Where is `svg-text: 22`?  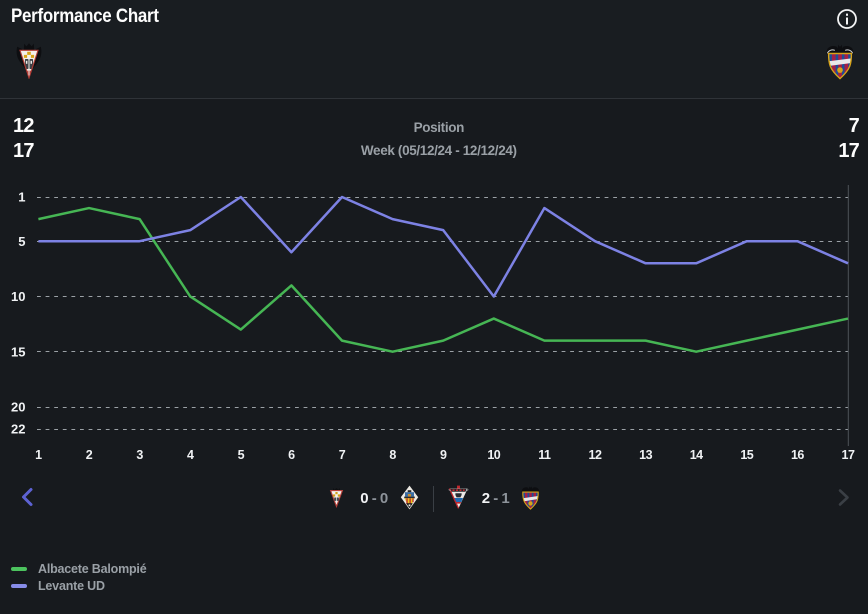 svg-text: 22 is located at coordinates (18, 429).